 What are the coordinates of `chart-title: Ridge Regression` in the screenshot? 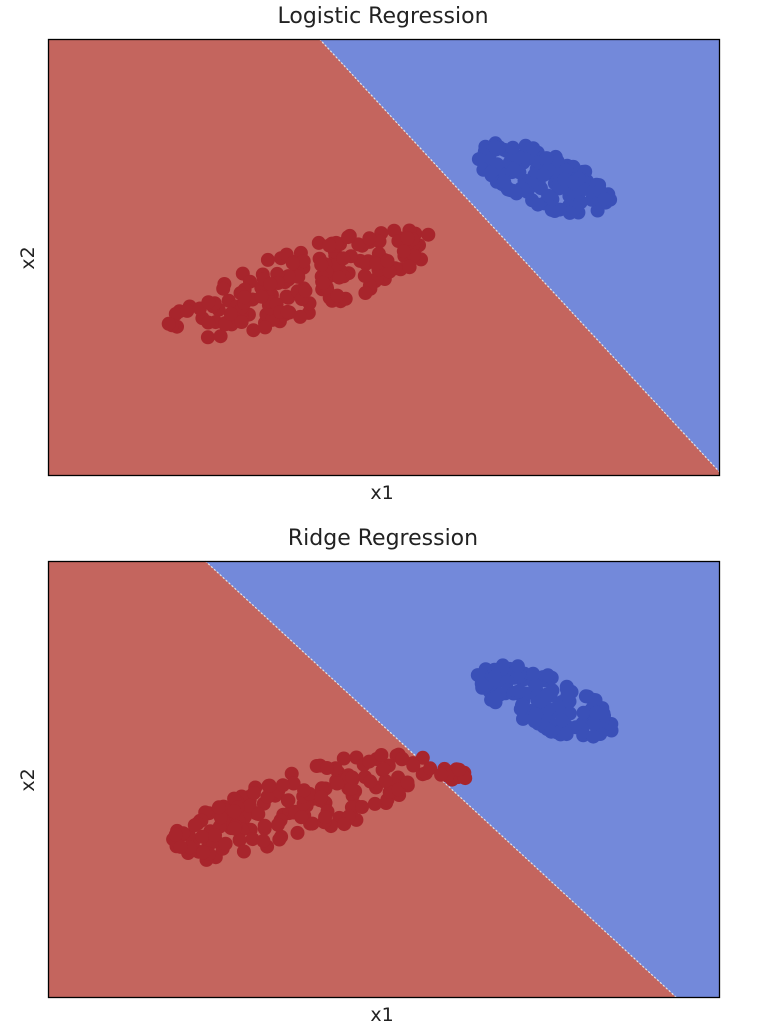 It's located at (383, 538).